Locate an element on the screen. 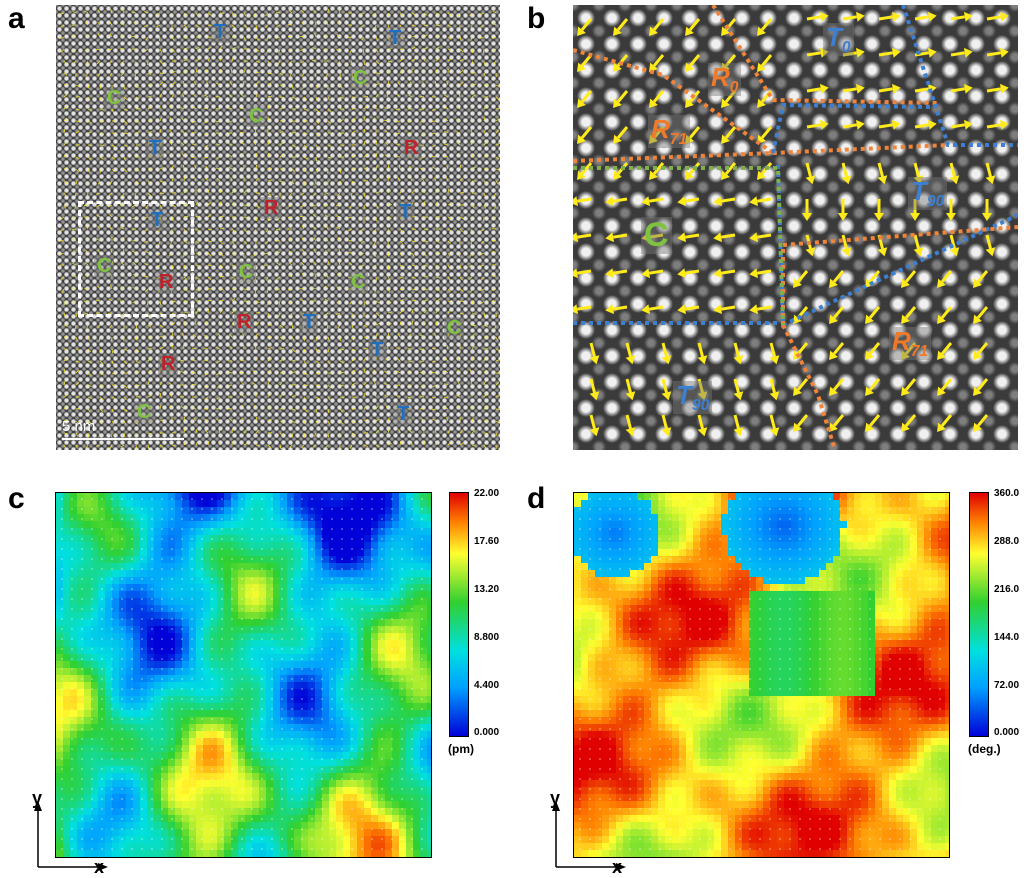 The height and width of the screenshot is (878, 1024). panel-letter-b: b is located at coordinates (536, 19).